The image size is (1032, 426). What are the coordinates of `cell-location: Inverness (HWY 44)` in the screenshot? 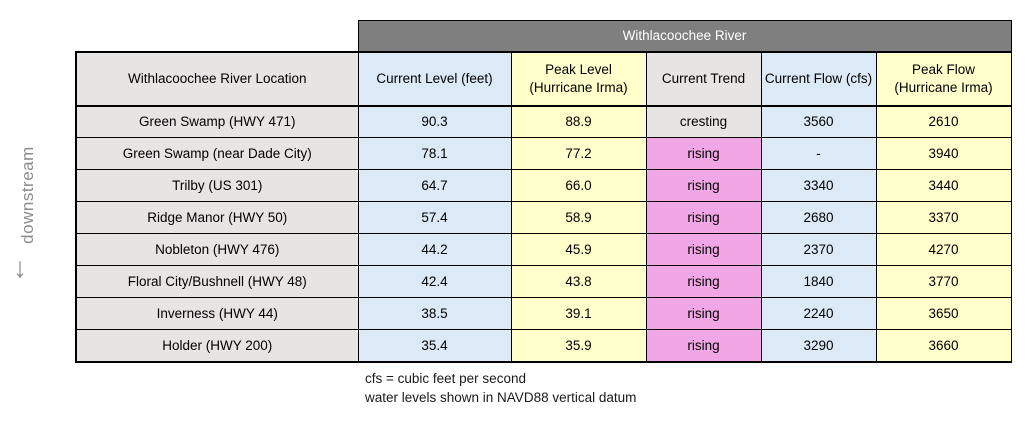 It's located at (217, 313).